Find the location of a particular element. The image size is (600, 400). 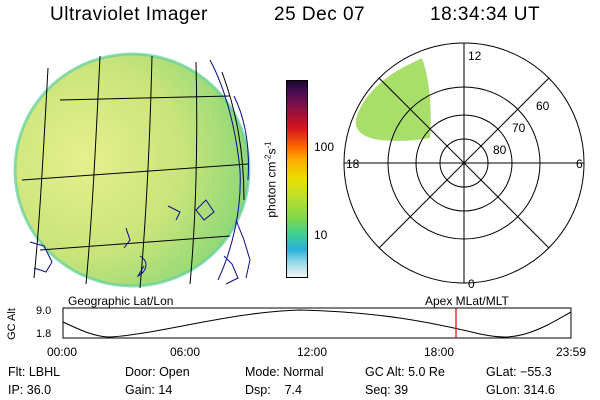

status-mode: Mode: Normal is located at coordinates (284, 372).